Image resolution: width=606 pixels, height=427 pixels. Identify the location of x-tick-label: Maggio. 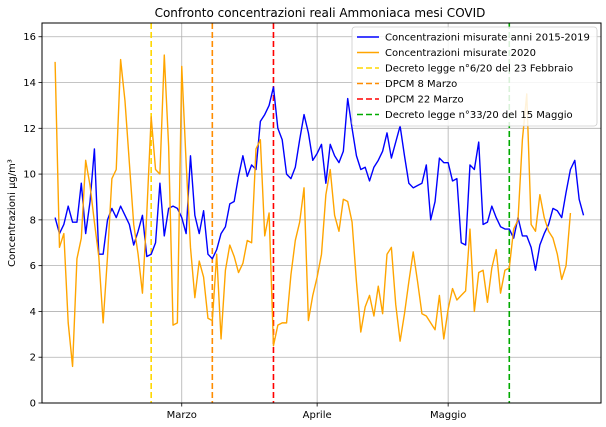
(448, 415).